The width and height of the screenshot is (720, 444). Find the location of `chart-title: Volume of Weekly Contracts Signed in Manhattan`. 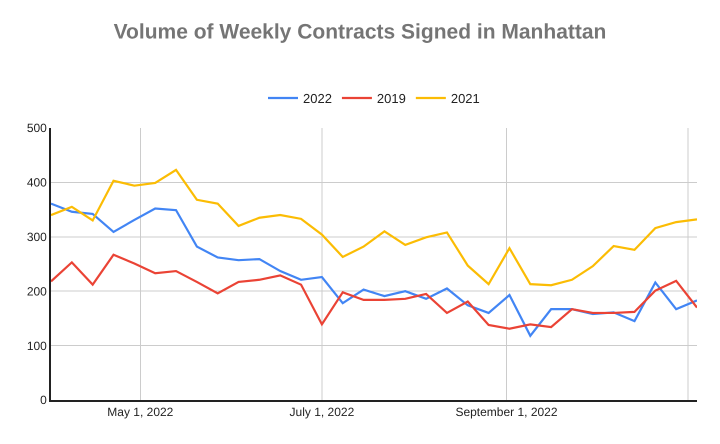

chart-title: Volume of Weekly Contracts Signed in Manhattan is located at coordinates (360, 32).